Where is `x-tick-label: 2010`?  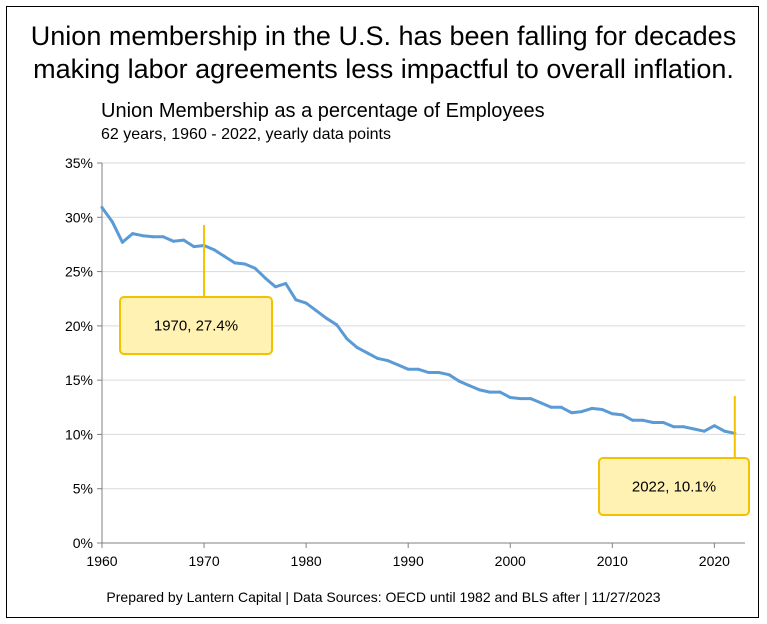
x-tick-label: 2010 is located at coordinates (612, 561).